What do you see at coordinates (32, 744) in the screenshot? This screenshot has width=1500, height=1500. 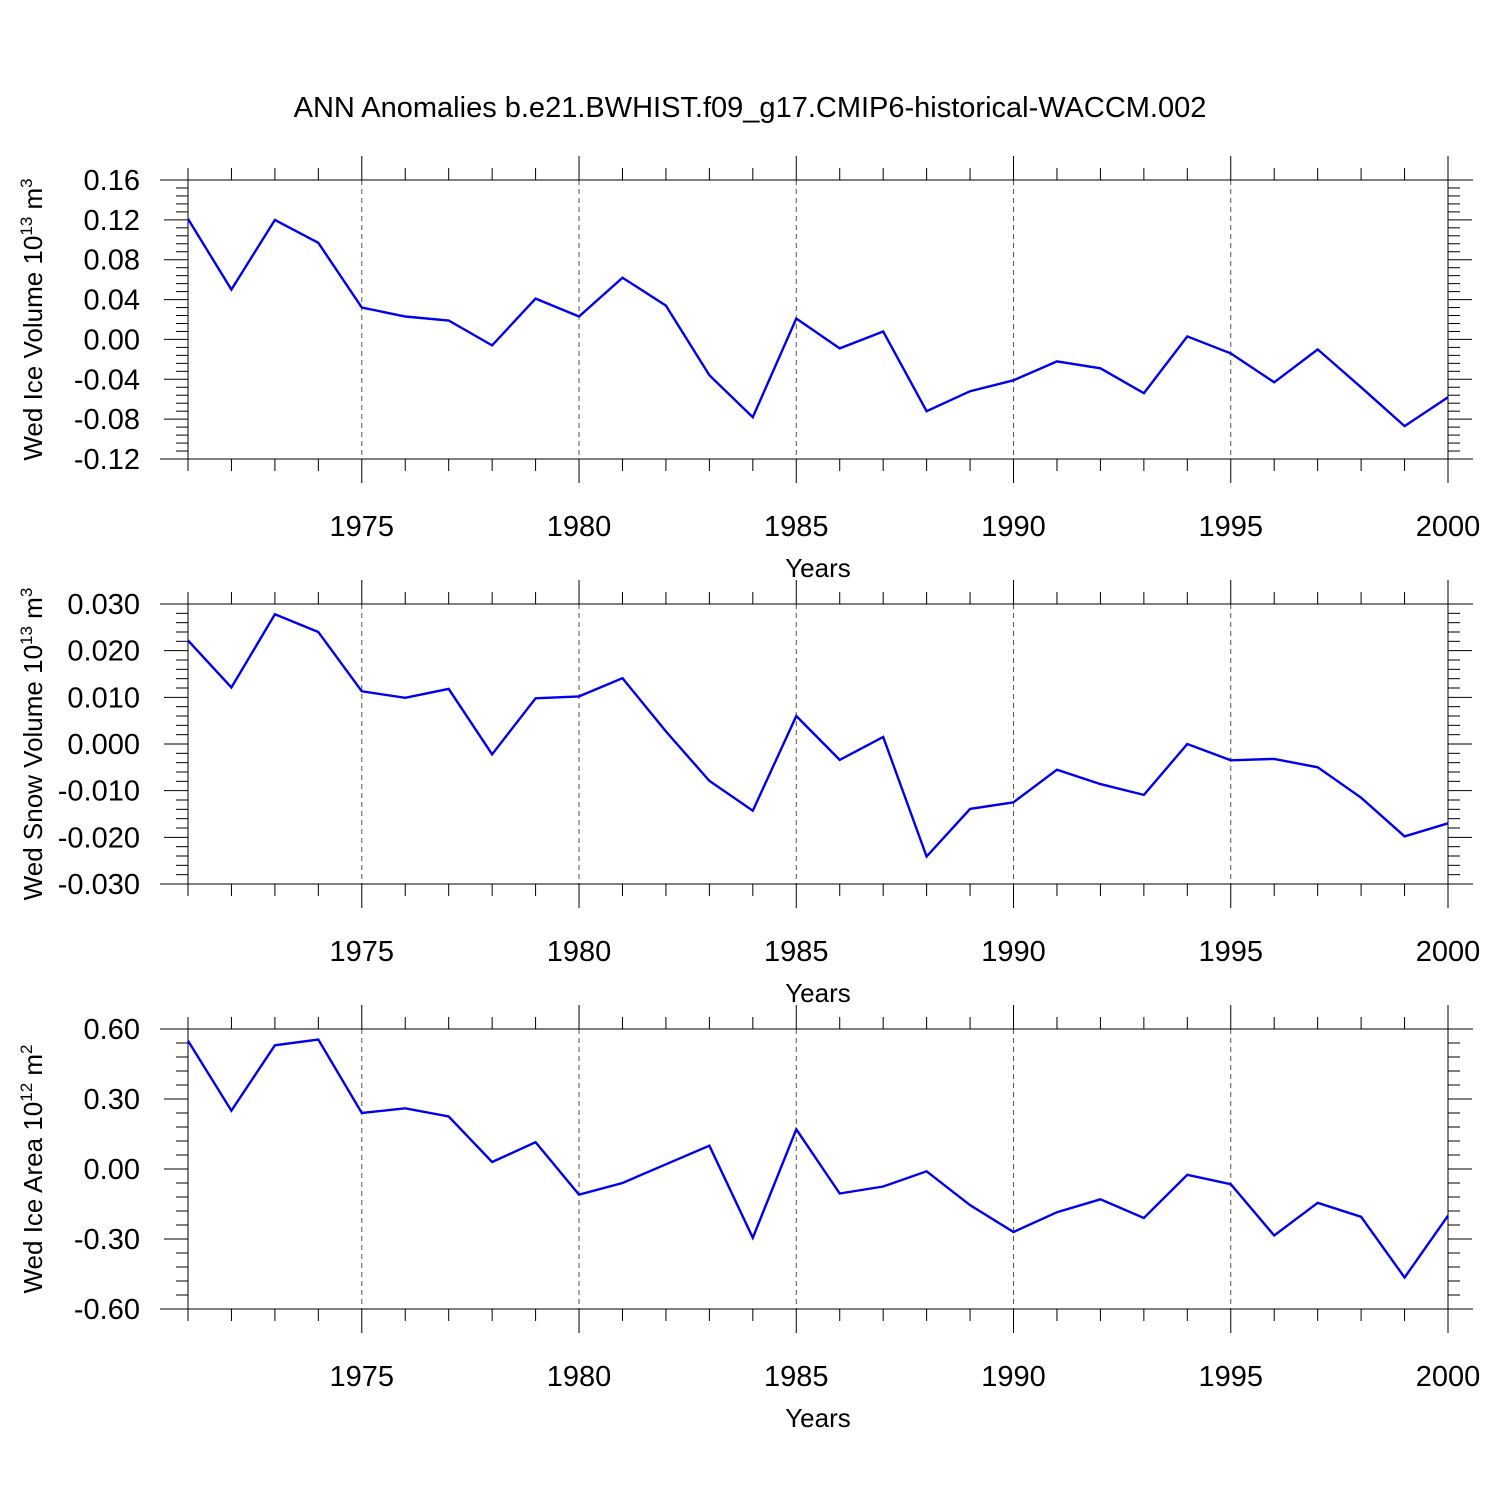 I see `y-axis-label: Wed Snow Volume 1013 m3` at bounding box center [32, 744].